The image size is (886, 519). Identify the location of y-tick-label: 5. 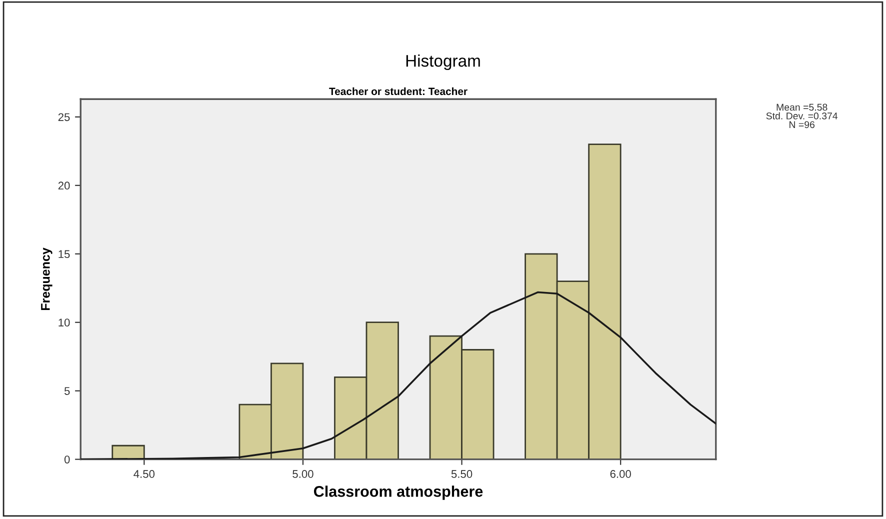
(67, 391).